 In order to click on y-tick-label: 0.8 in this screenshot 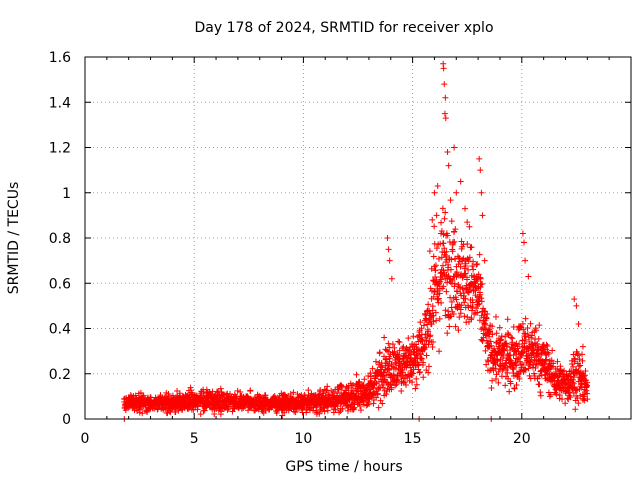, I will do `click(60, 239)`.